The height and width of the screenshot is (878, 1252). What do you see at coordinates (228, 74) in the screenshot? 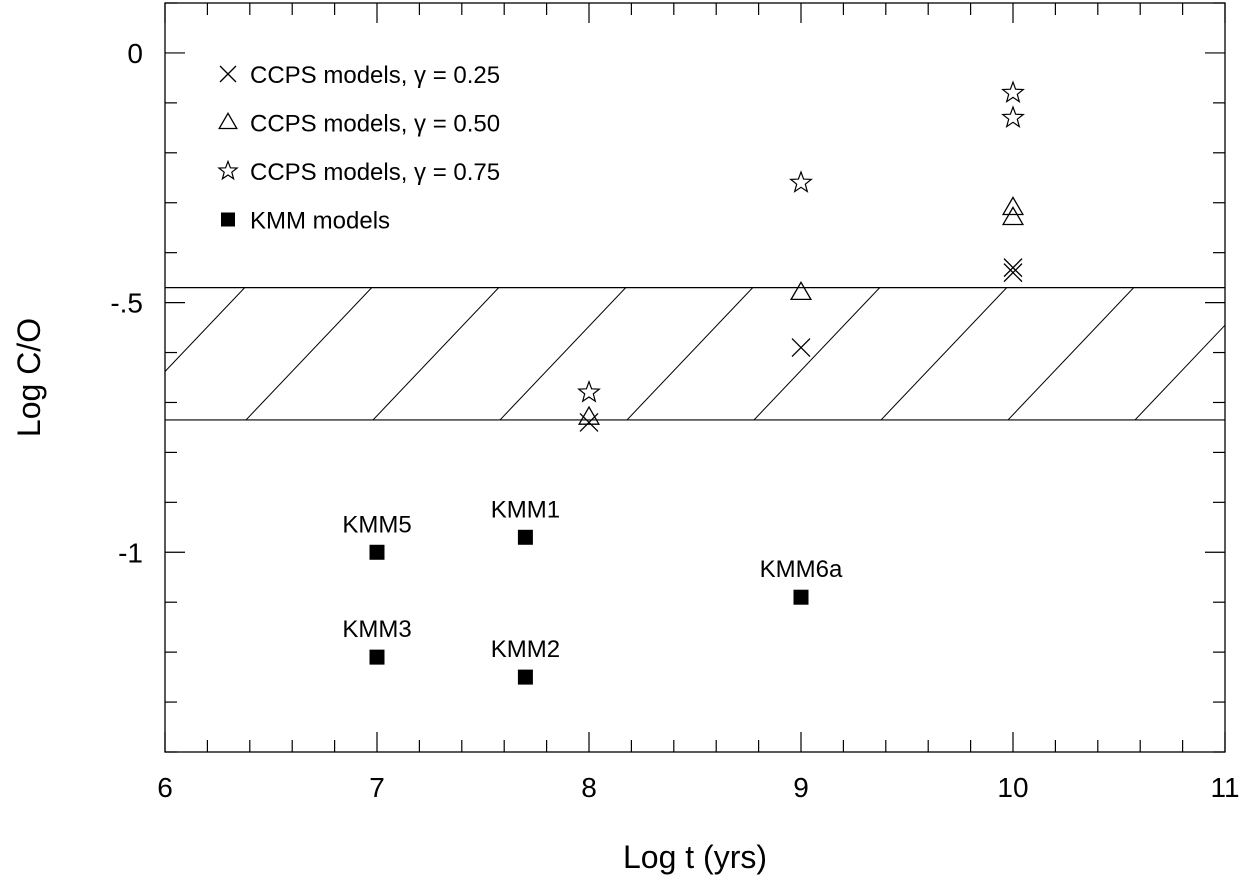
I see `legend-marker-cross` at bounding box center [228, 74].